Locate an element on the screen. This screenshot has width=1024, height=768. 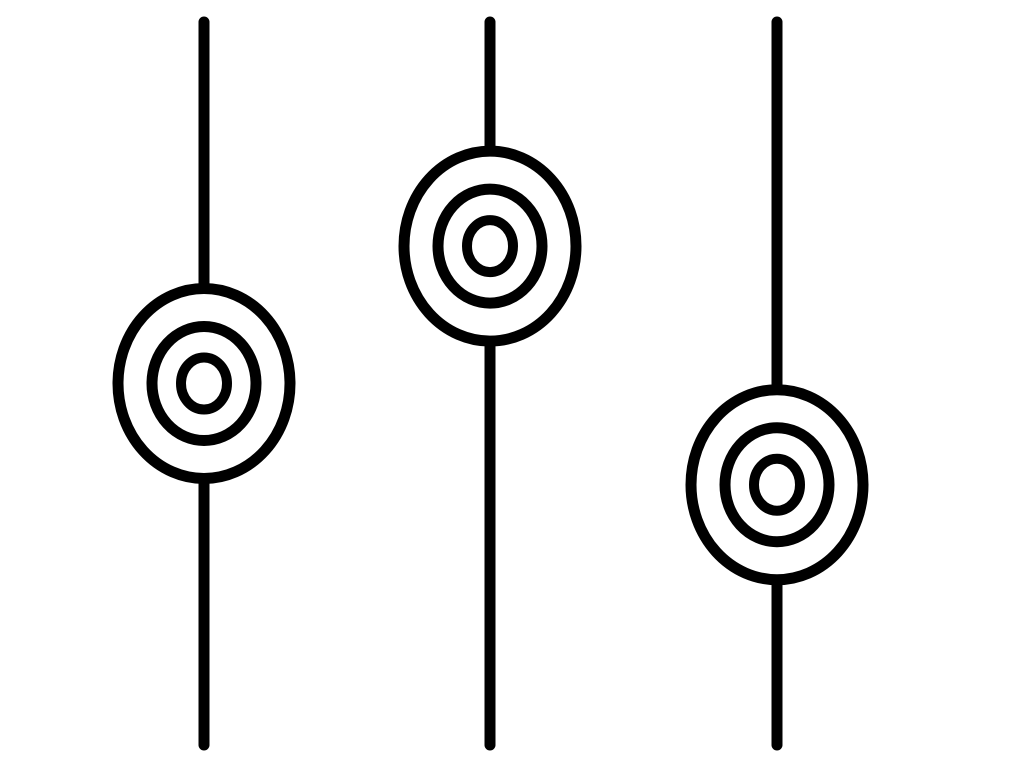
slider-2-knob is located at coordinates (490, 246).